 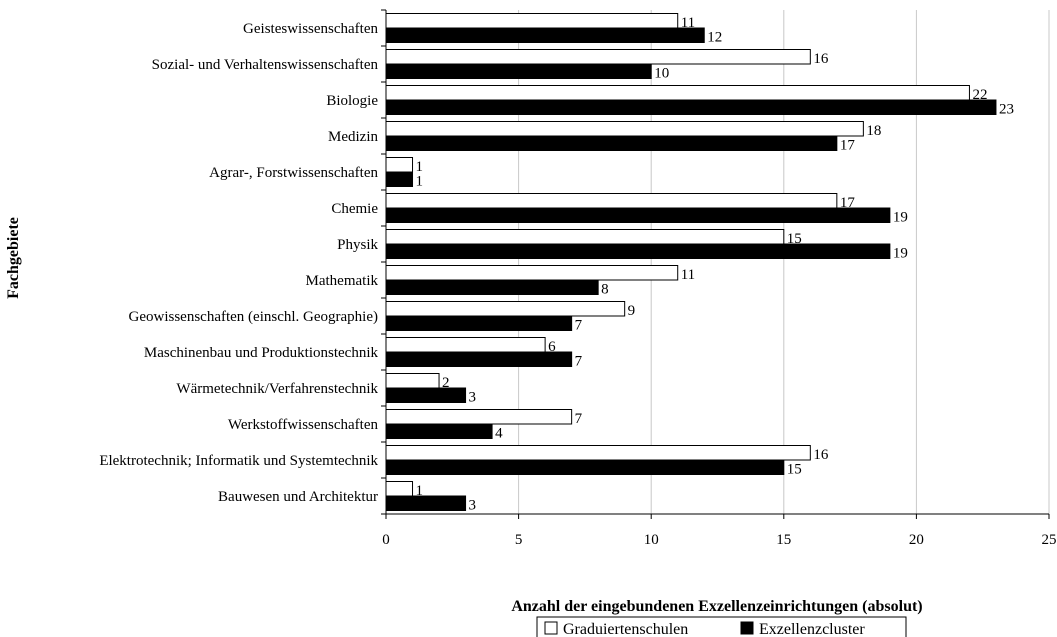 I want to click on value-label-graduiertenschulen-5: 17, so click(x=848, y=203).